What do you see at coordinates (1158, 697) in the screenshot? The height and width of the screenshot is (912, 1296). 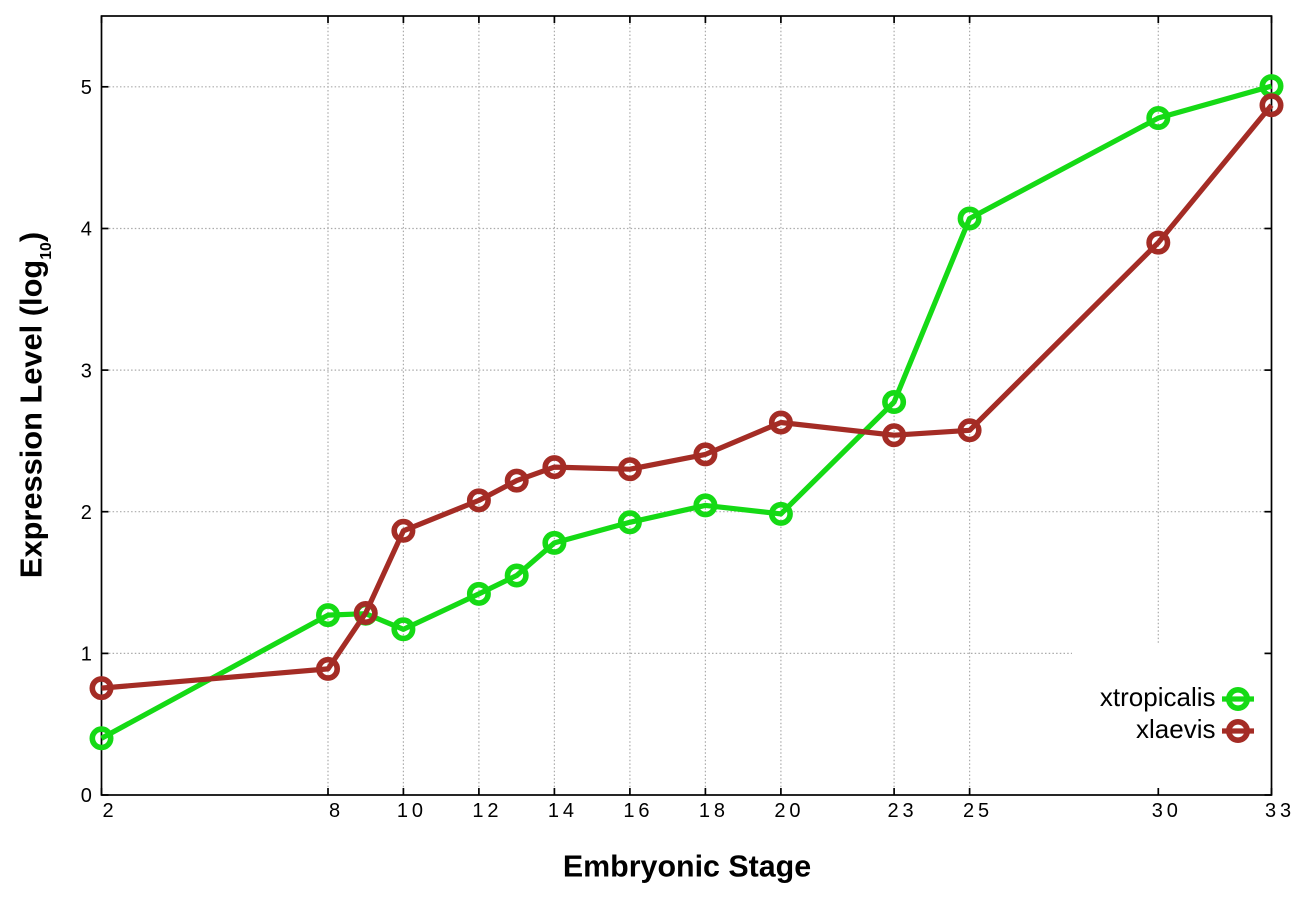 I see `svg-text: xtropicalis` at bounding box center [1158, 697].